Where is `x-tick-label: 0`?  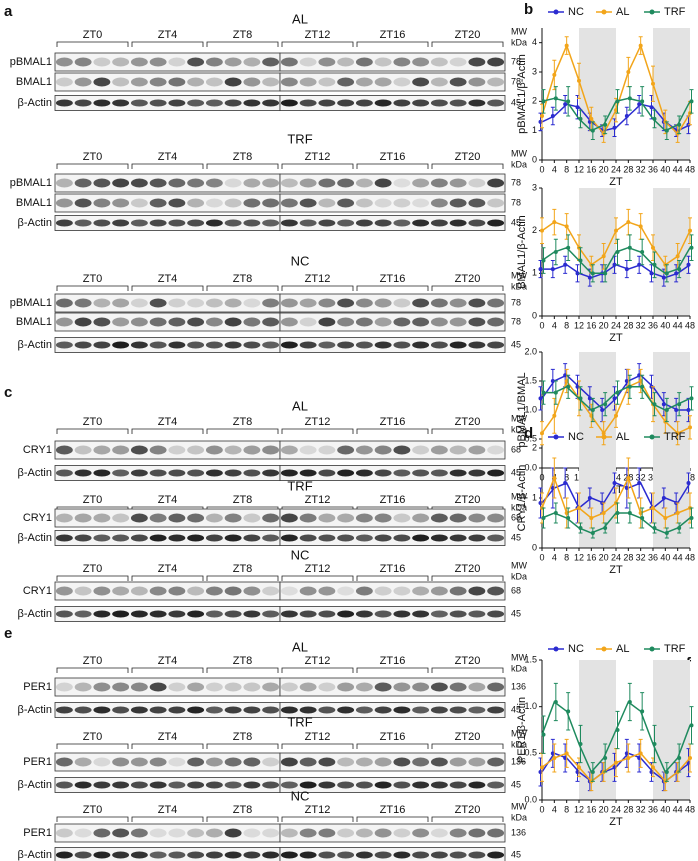 x-tick-label: 0 is located at coordinates (541, 169).